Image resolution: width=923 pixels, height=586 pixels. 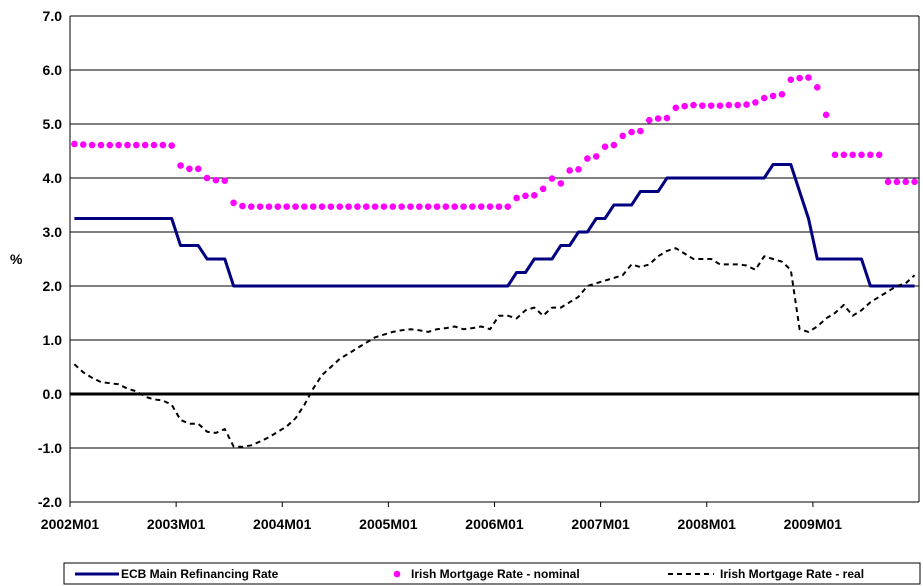 I want to click on y-axis-label: %, so click(x=16, y=259).